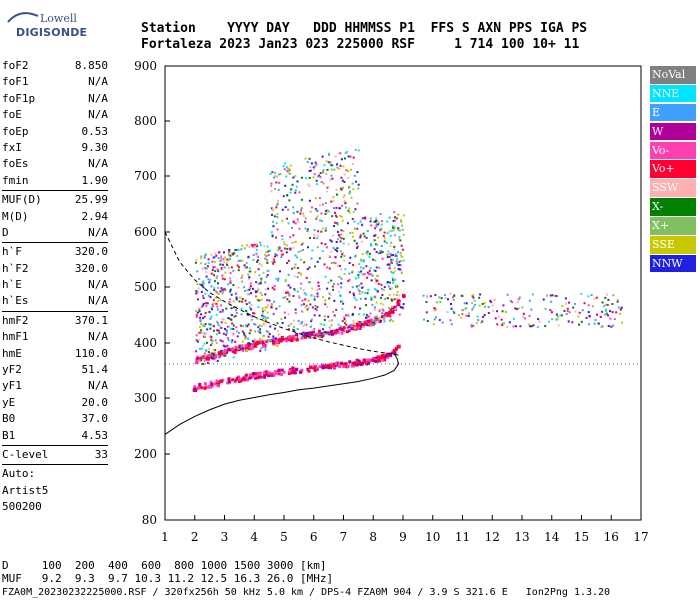  Describe the element at coordinates (55, 115) in the screenshot. I see `param-row: foE N/A` at that location.